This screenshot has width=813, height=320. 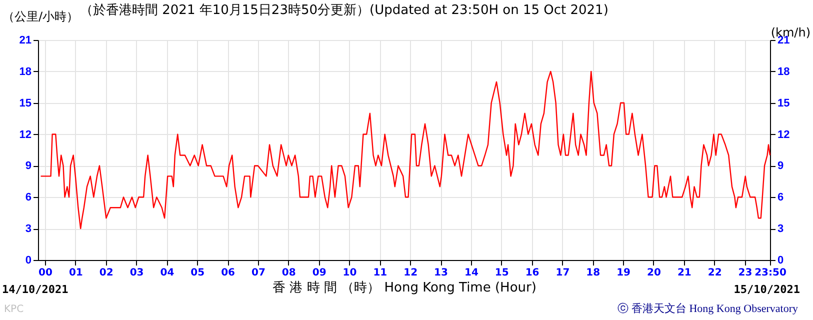 I want to click on x-tick-label: 08, so click(x=289, y=273).